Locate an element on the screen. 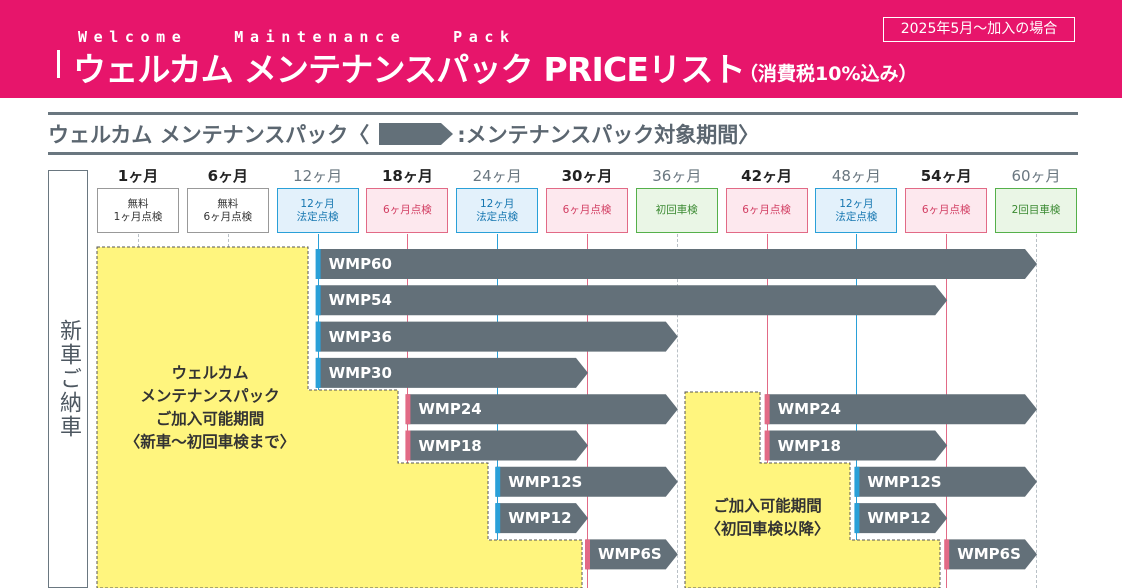  eligibility-text-new-car: ウェルカム メンテナンスパック ご加入可能期間 〈新車～初回車検まで〉 is located at coordinates (210, 407).